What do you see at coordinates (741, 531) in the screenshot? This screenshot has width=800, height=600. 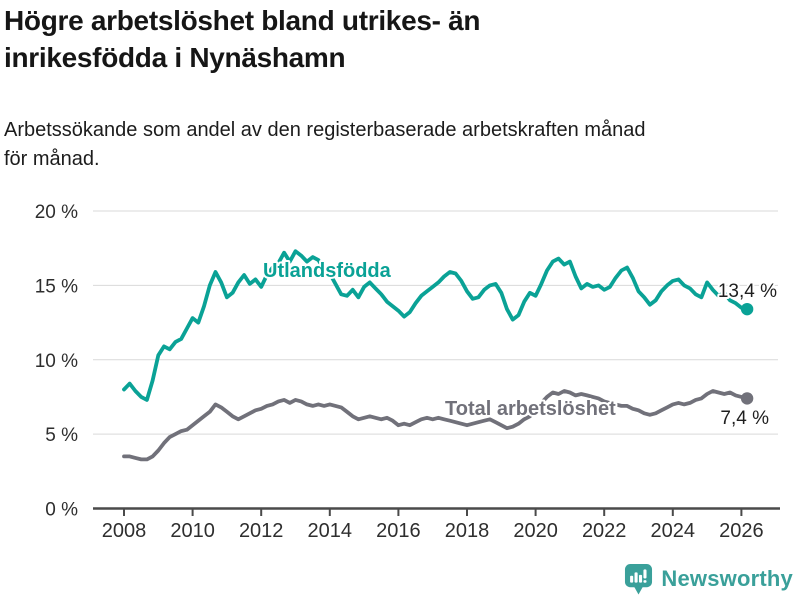 I see `x-axis-tick-label: 2026` at bounding box center [741, 531].